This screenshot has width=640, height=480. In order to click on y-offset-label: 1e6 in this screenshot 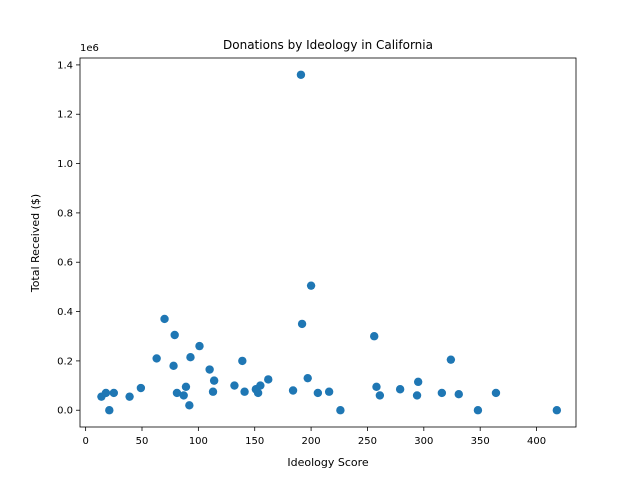, I will do `click(89, 48)`.